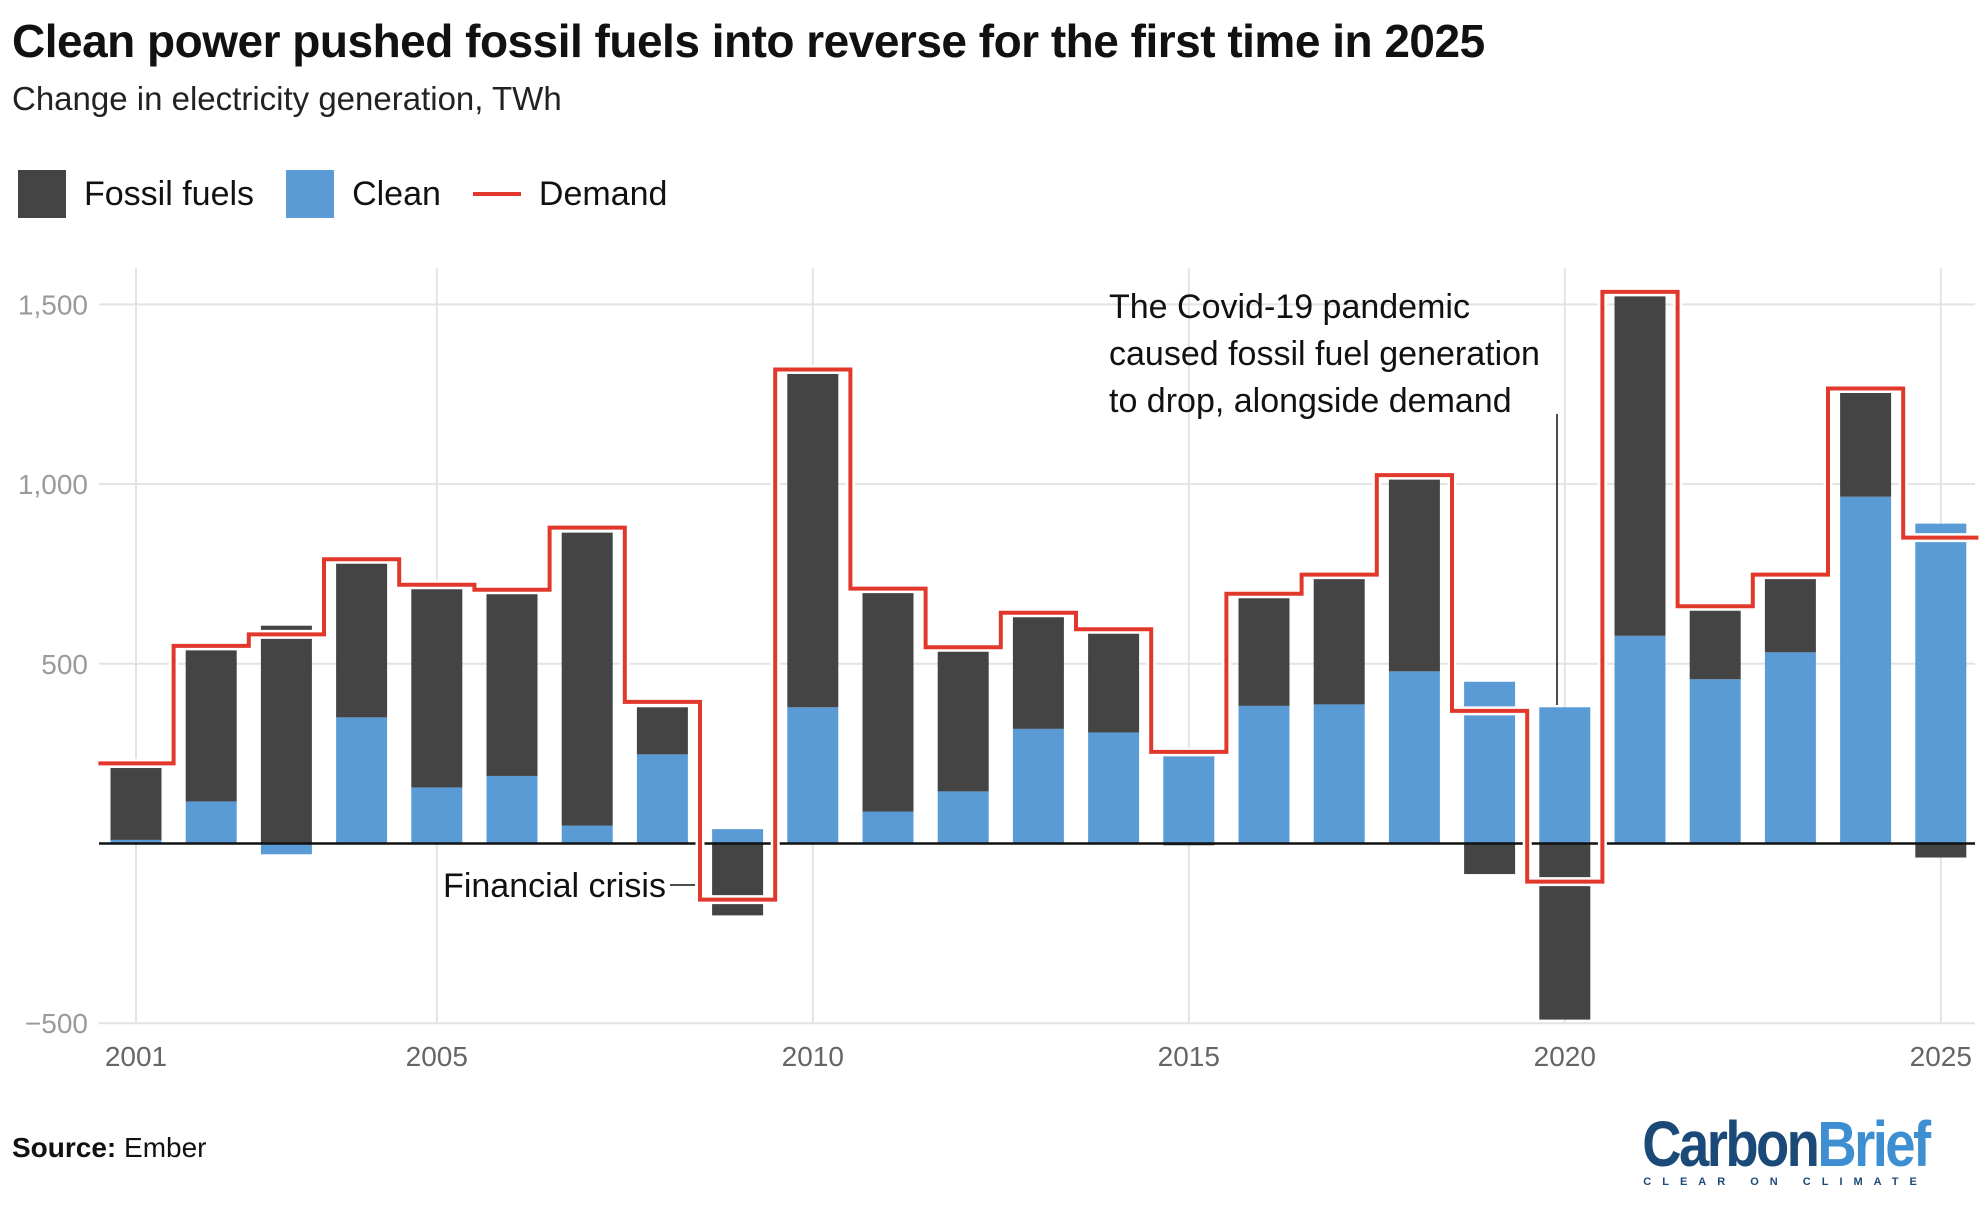 The height and width of the screenshot is (1210, 1988). Describe the element at coordinates (813, 1056) in the screenshot. I see `x-tick-label: 2010` at that location.